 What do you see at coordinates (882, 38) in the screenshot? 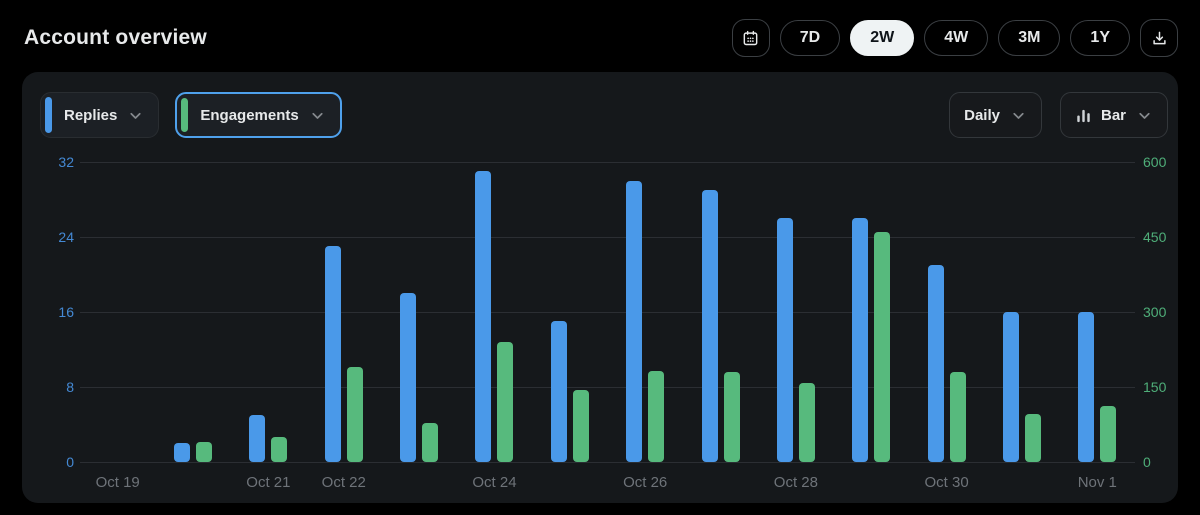
I see `range-button-2w: 2W` at bounding box center [882, 38].